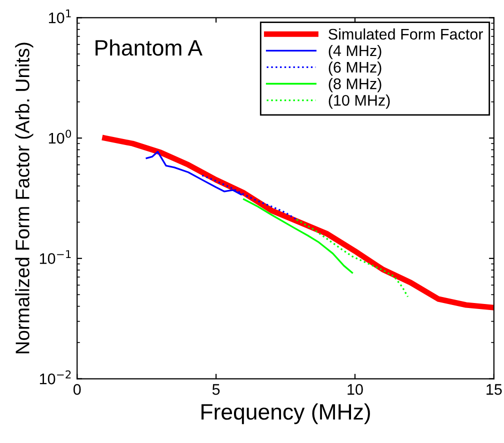 The height and width of the screenshot is (443, 504). What do you see at coordinates (55, 257) in the screenshot?
I see `y-tick-label: 10$^{−1}$` at bounding box center [55, 257].